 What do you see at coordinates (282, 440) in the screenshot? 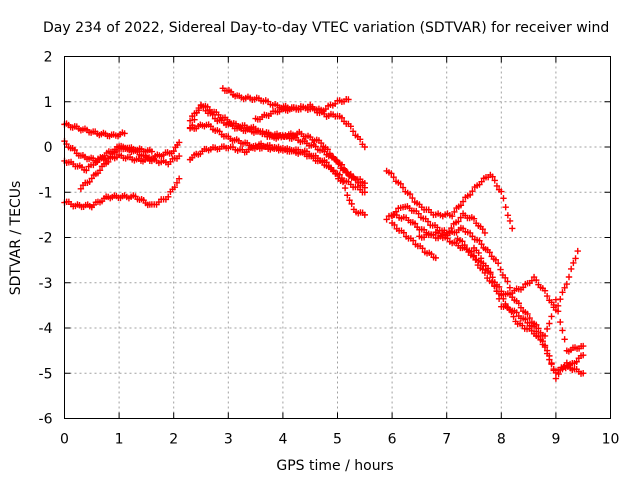
I see `x-tick-label: 4` at bounding box center [282, 440].